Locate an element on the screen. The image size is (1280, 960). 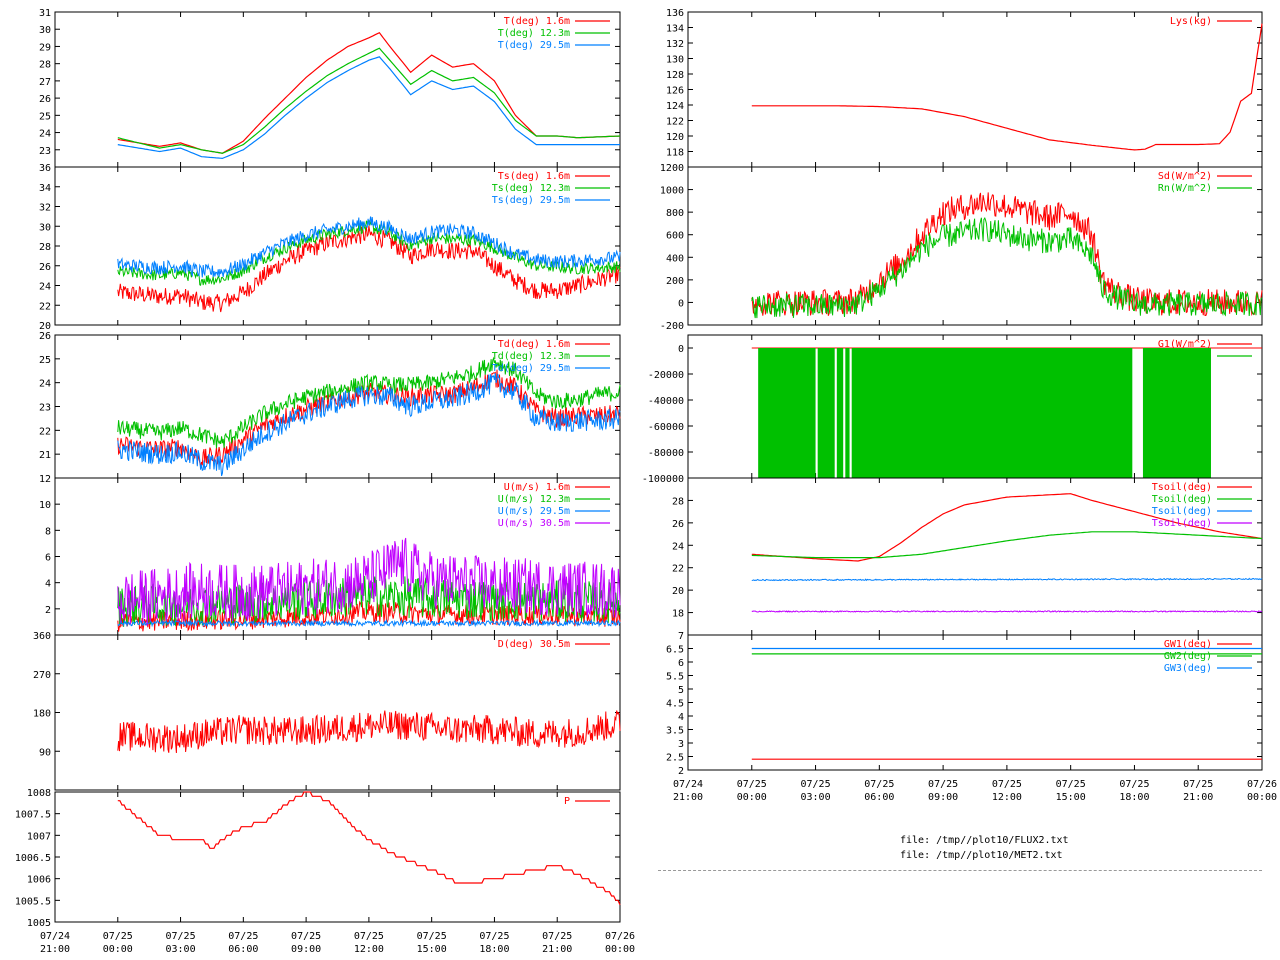
y-tick-label: 126 is located at coordinates (675, 91).